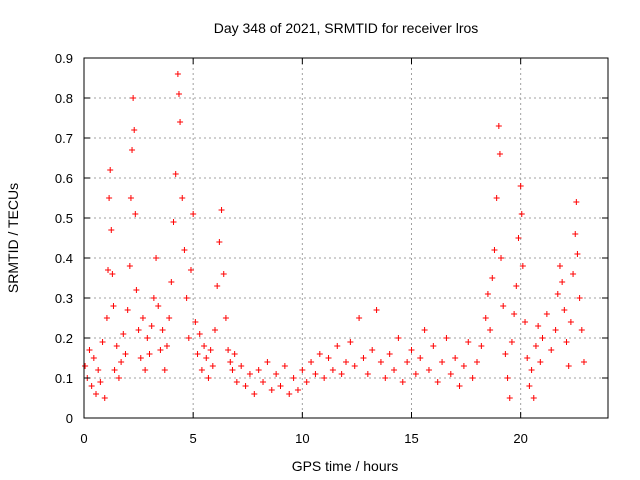 This screenshot has width=640, height=480. What do you see at coordinates (13, 238) in the screenshot?
I see `y-axis-label: SRMTID / TECUs` at bounding box center [13, 238].